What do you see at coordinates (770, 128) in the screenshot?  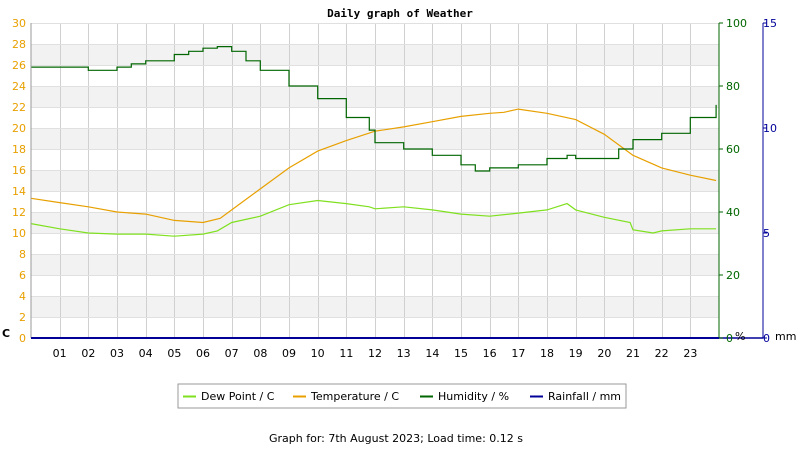 I see `mm-tick-label: 10` at bounding box center [770, 128].